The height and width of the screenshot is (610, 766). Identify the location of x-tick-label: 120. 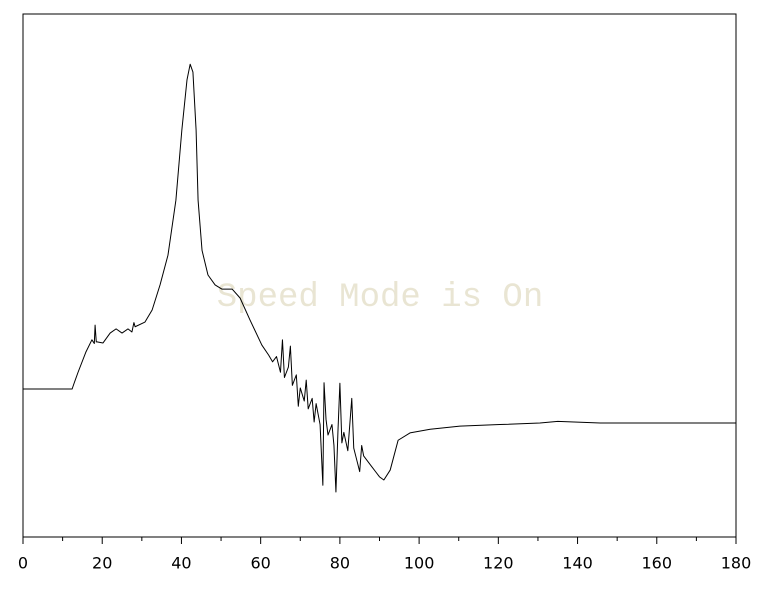
(498, 563).